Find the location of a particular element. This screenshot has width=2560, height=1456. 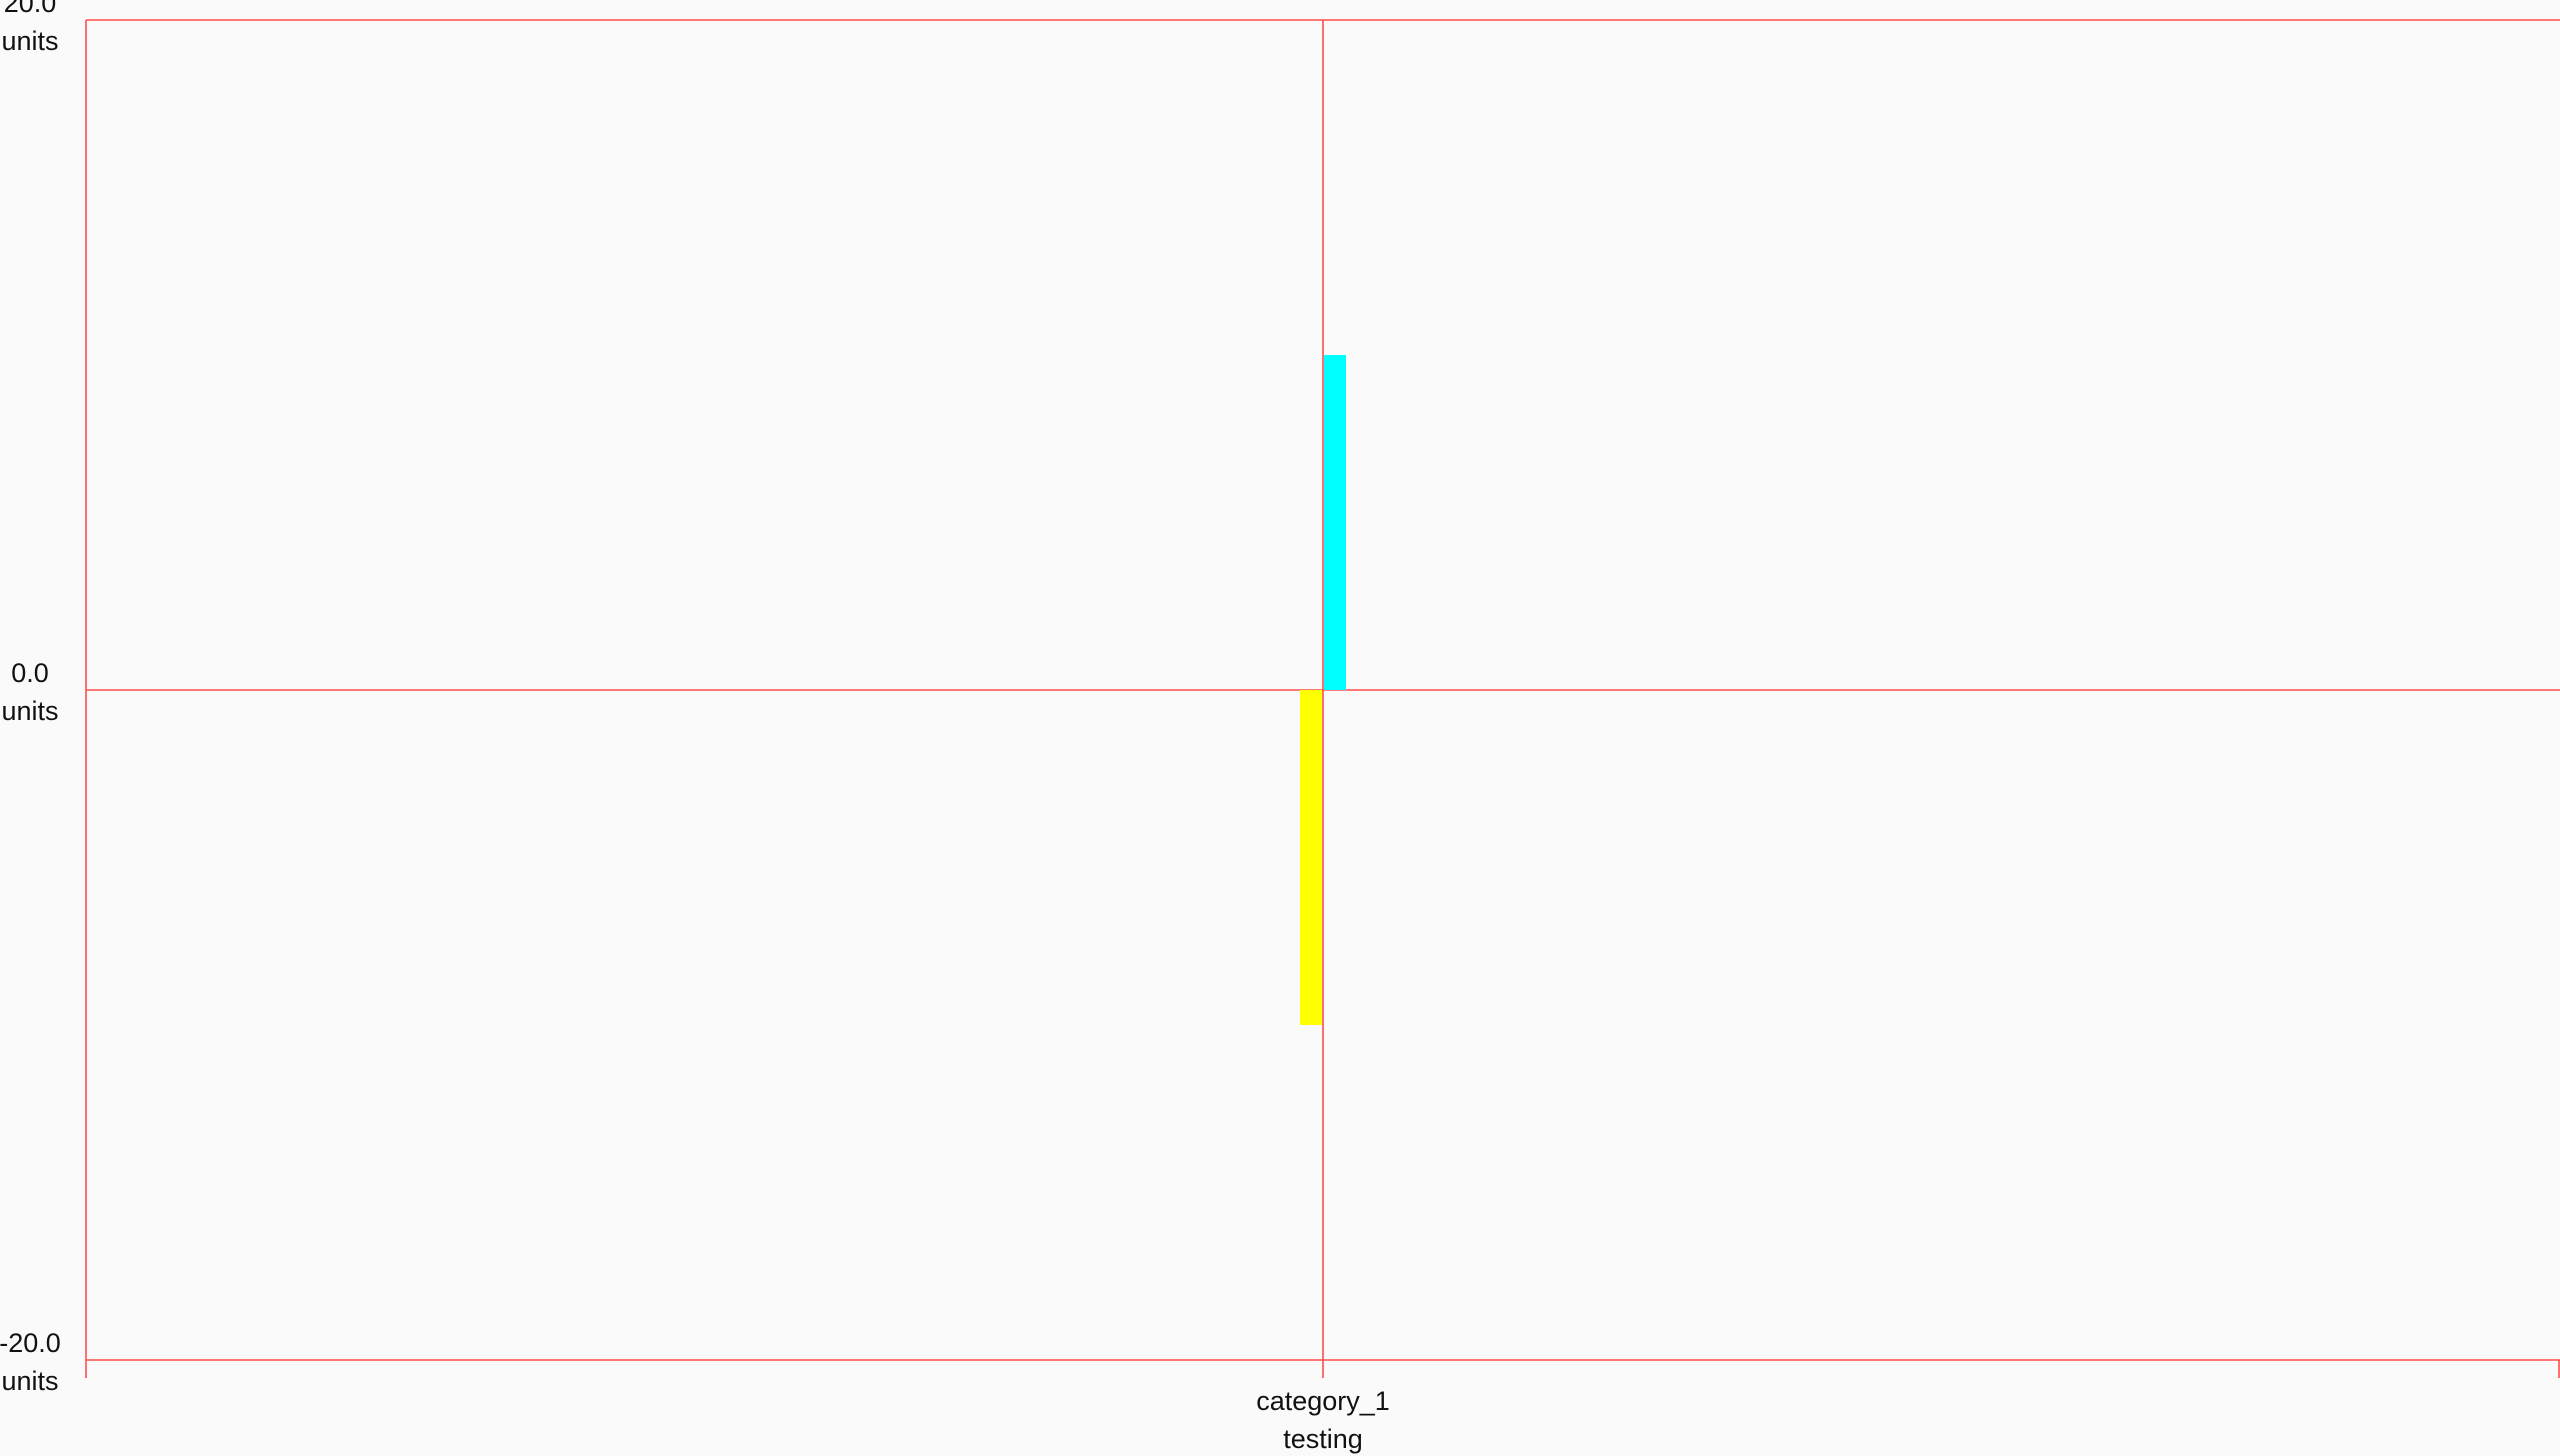

y-tick-label: -20.0 is located at coordinates (30, 1343).